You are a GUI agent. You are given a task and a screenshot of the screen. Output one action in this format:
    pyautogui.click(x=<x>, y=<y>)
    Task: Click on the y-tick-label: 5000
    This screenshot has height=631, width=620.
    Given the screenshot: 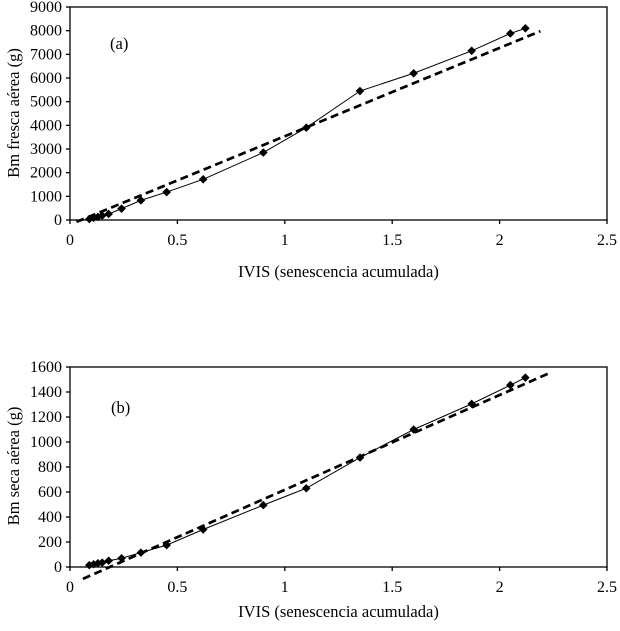 What is the action you would take?
    pyautogui.click(x=46, y=102)
    